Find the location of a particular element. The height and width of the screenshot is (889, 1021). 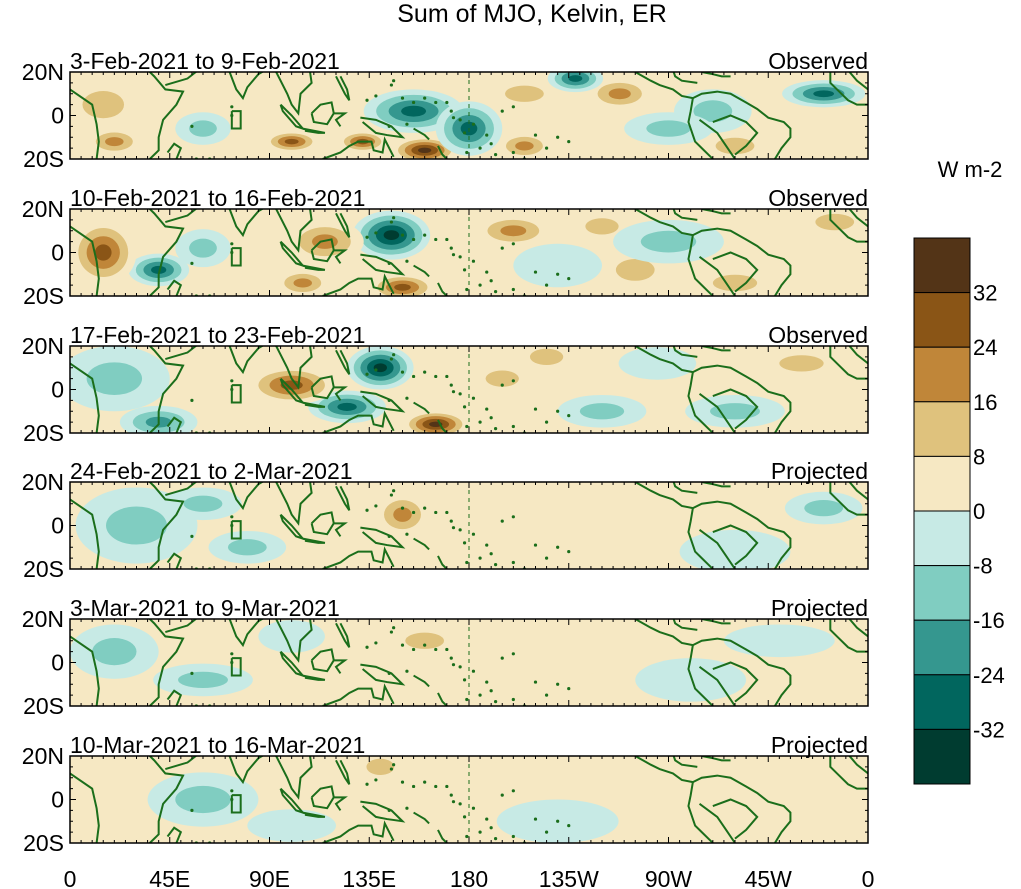

panel: 20N 0 20S 3-Mar-2021 to 9-Mar-2021 Projected is located at coordinates (445, 657).